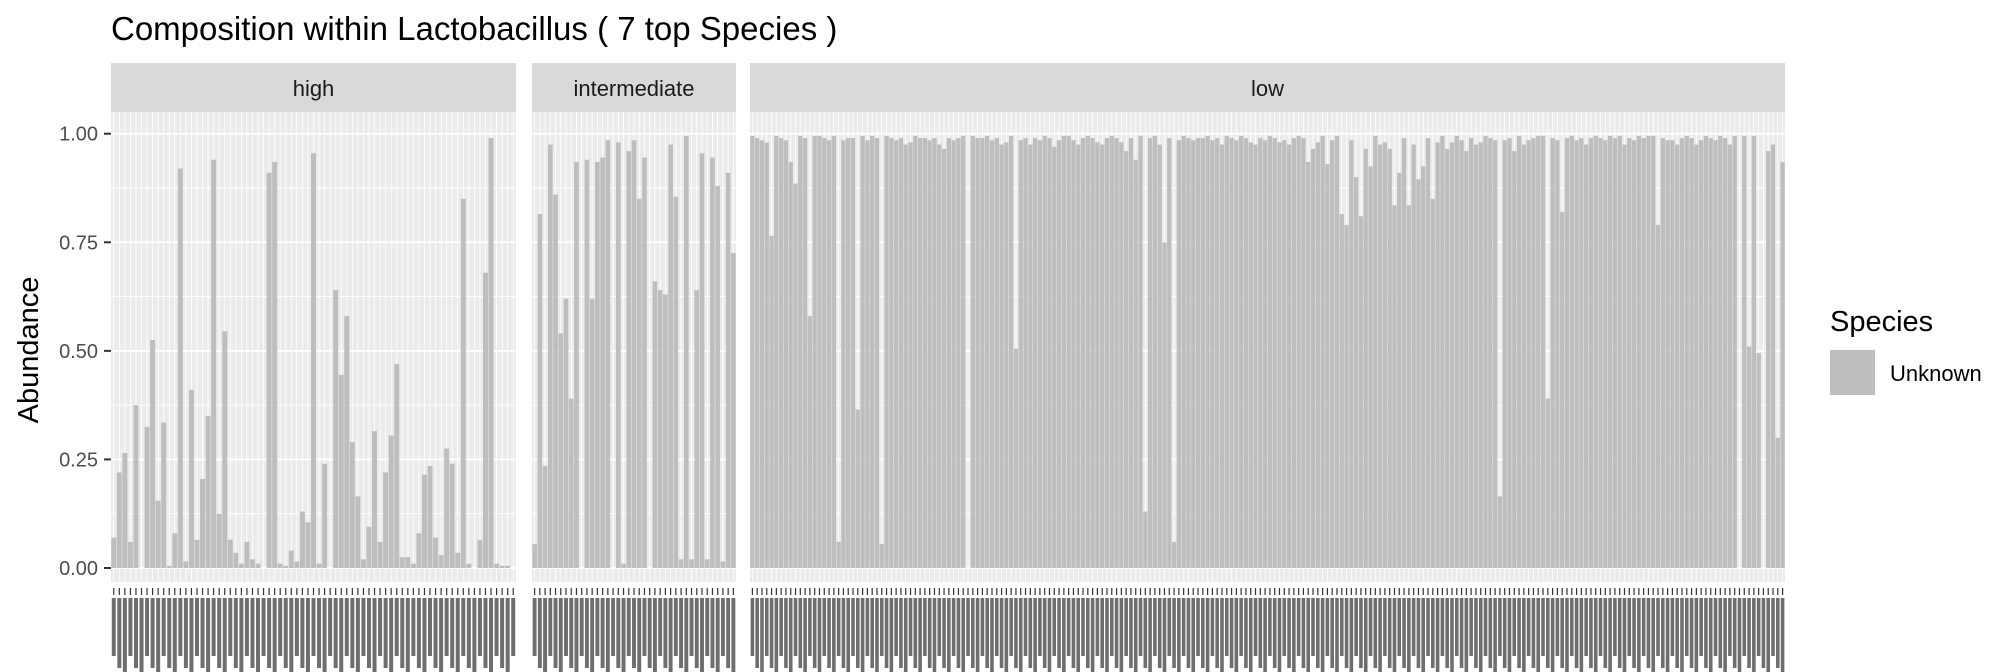  Describe the element at coordinates (634, 367) in the screenshot. I see `facet-intermediate: intermediate` at that location.